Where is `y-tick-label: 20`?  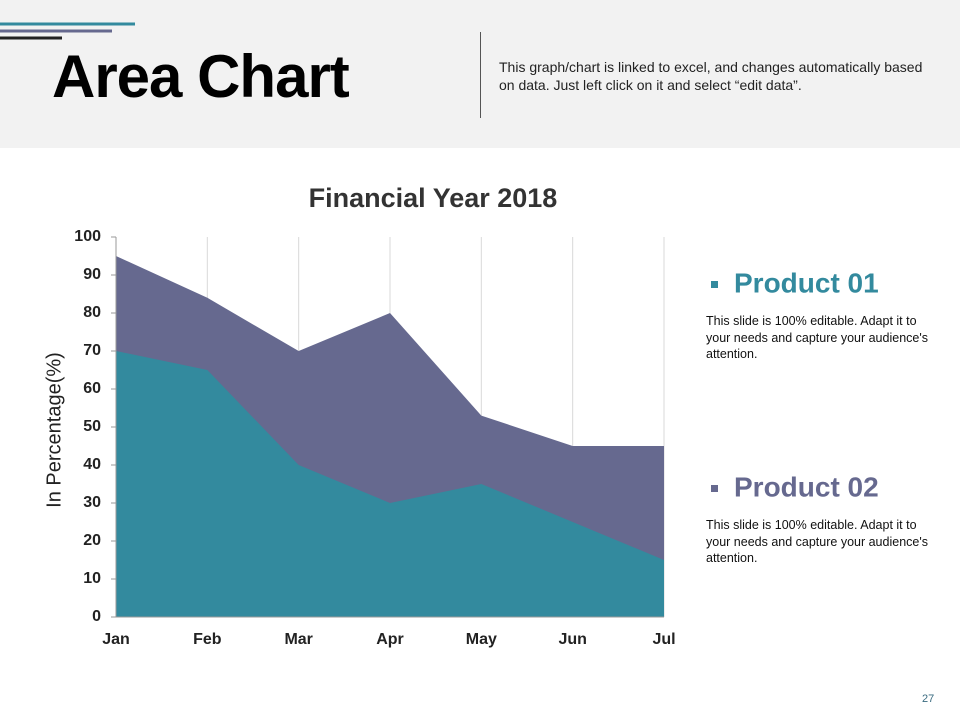
y-tick-label: 20 is located at coordinates (92, 540).